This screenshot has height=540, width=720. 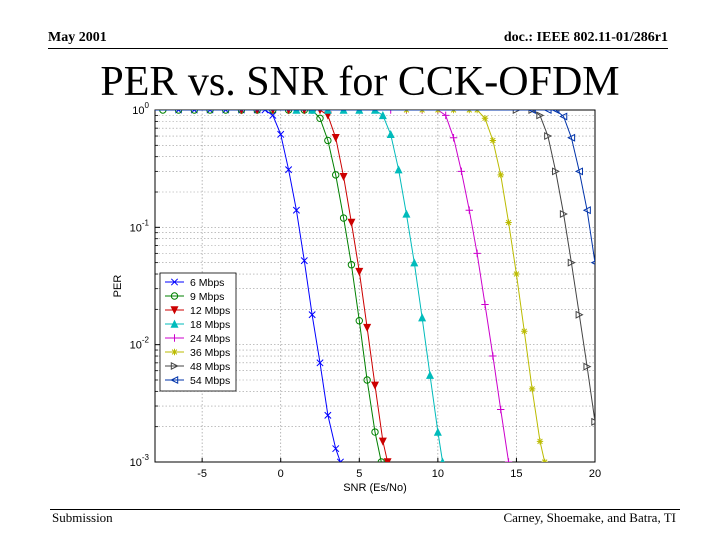 What do you see at coordinates (140, 344) in the screenshot?
I see `y-tick-label: 10⁻²` at bounding box center [140, 344].